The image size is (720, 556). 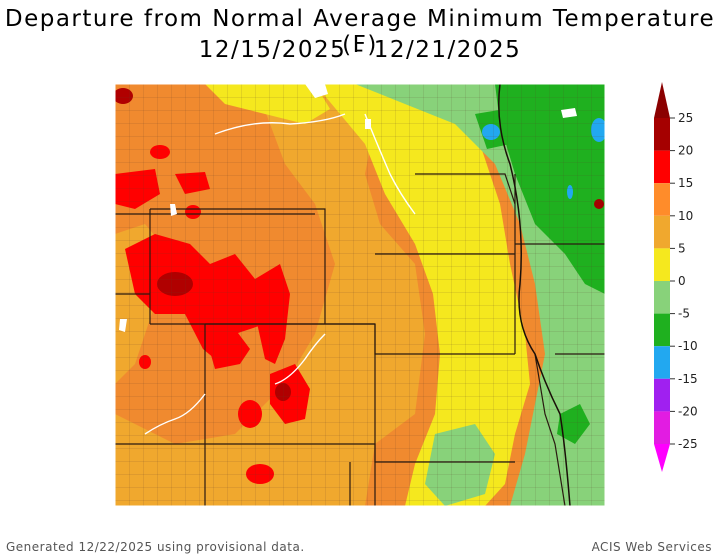 What do you see at coordinates (534, 295) in the screenshot?
I see `missouri-river` at bounding box center [534, 295].